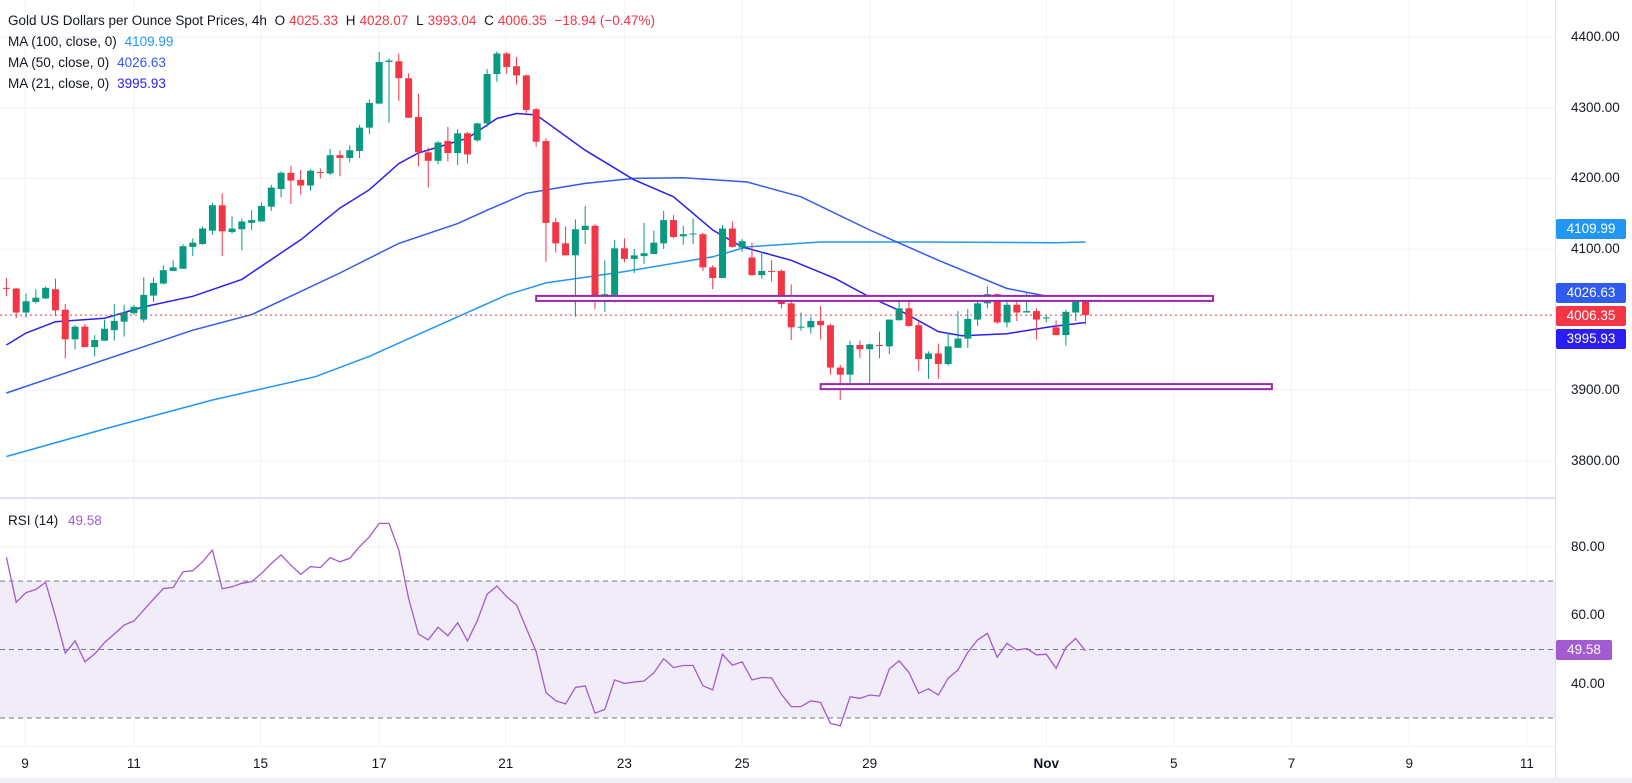 The height and width of the screenshot is (783, 1632). What do you see at coordinates (452, 20) in the screenshot?
I see `low-number: 3993.04` at bounding box center [452, 20].